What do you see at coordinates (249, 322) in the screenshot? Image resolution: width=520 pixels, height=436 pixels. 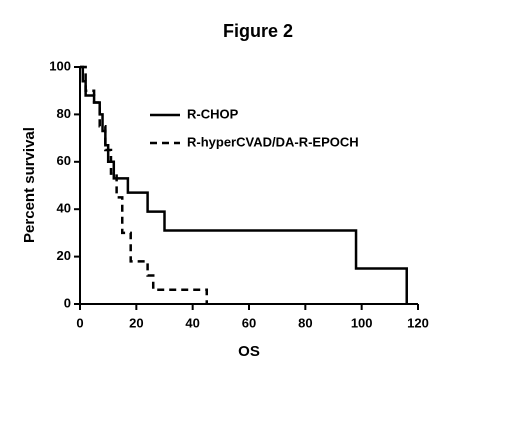 I see `x-tick-label: 60` at bounding box center [249, 322].